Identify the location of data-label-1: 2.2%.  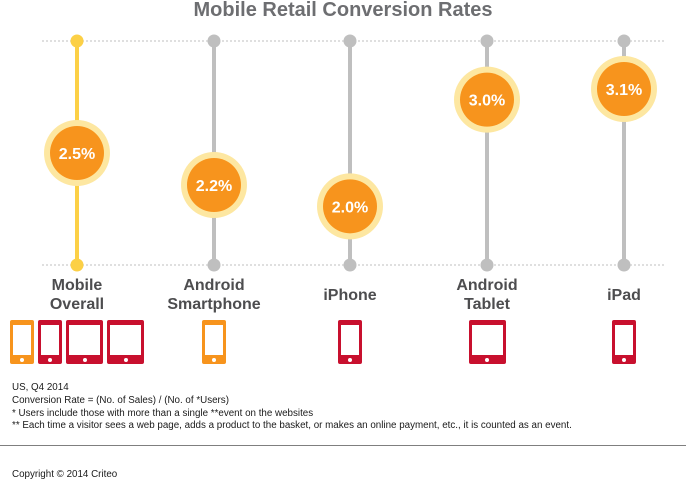
(214, 186).